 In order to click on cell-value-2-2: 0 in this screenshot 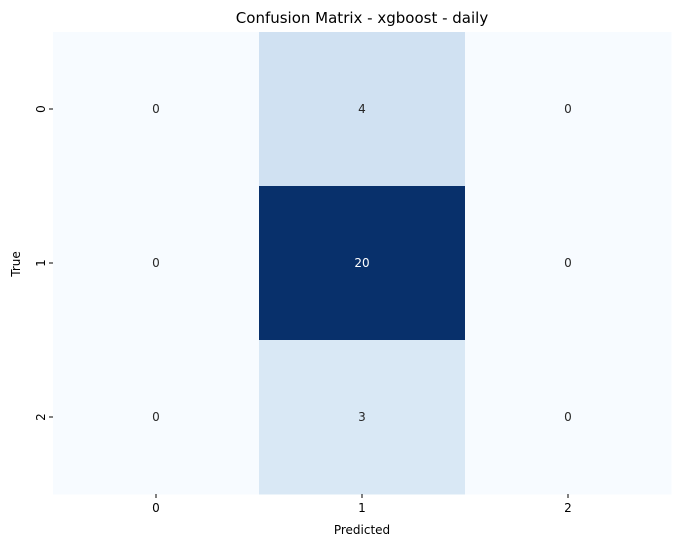, I will do `click(568, 417)`.